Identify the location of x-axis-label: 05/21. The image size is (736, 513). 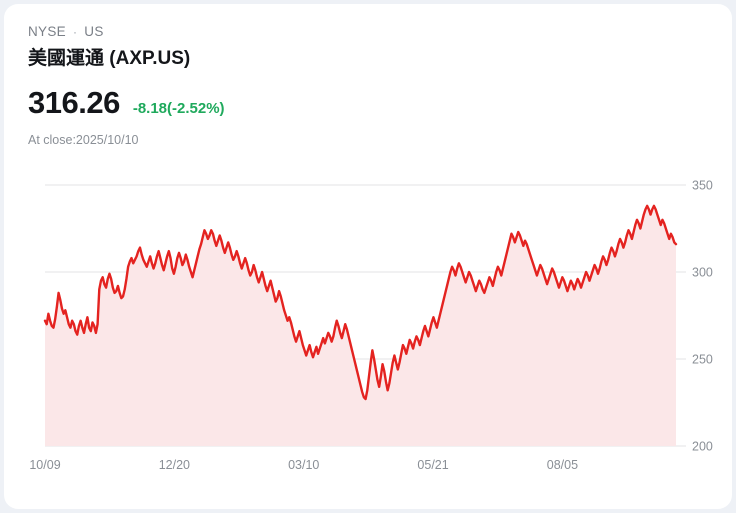
(432, 465).